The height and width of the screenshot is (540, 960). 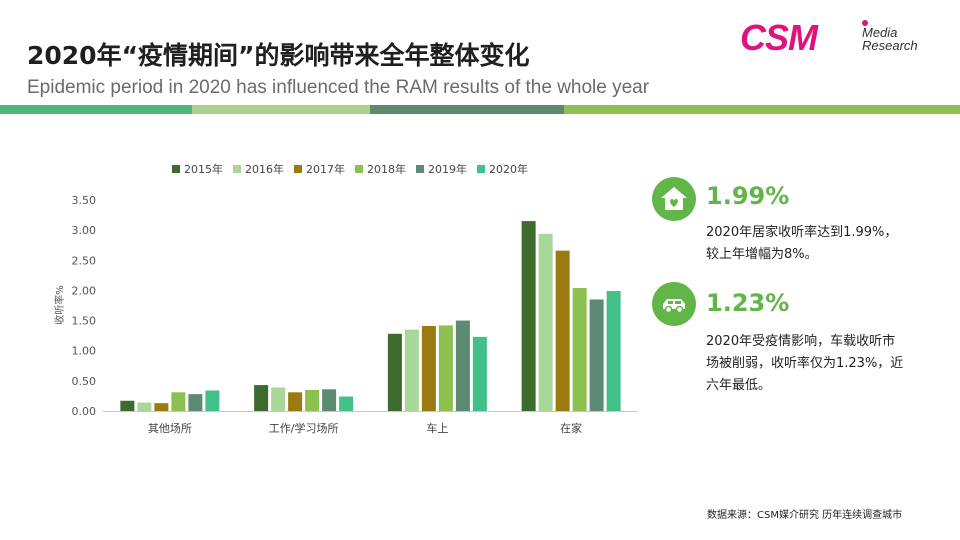 I want to click on page-title: 2020年“疫情期间”的影响带来全年整体变化, so click(x=278, y=55).